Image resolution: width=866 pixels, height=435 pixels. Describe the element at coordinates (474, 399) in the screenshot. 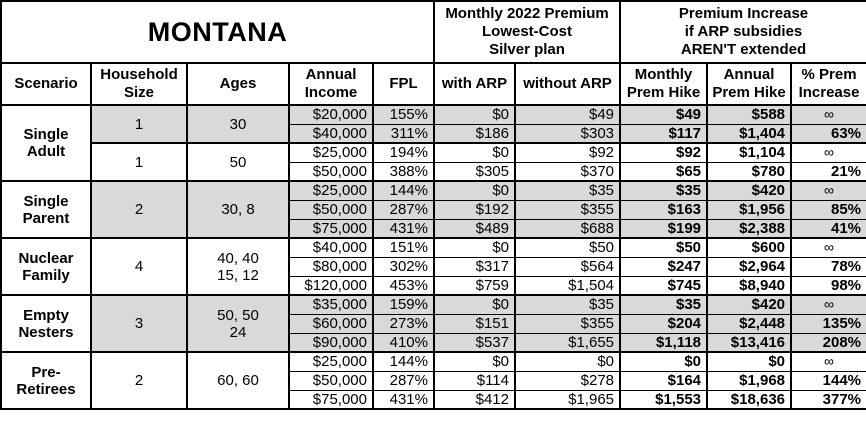

I see `cell-with-arp: $412` at that location.